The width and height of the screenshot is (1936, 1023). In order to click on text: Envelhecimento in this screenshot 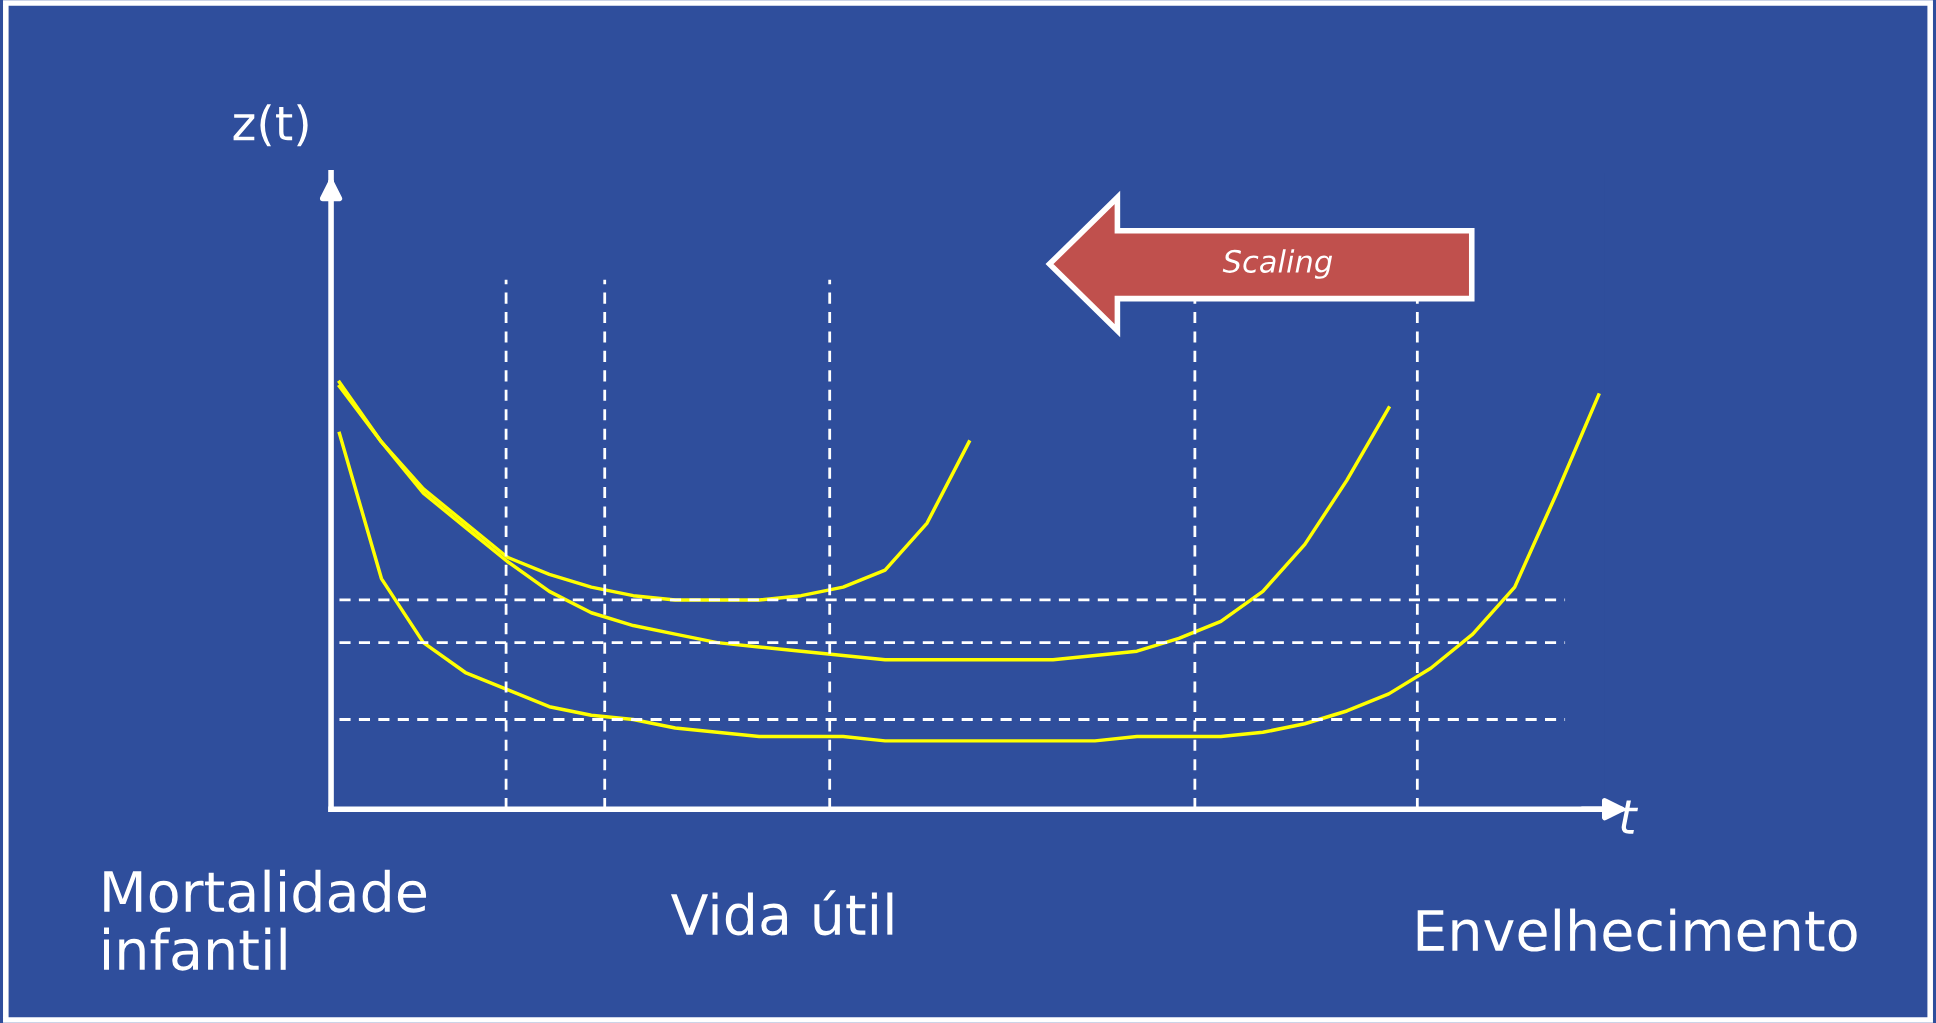, I will do `click(1637, 930)`.